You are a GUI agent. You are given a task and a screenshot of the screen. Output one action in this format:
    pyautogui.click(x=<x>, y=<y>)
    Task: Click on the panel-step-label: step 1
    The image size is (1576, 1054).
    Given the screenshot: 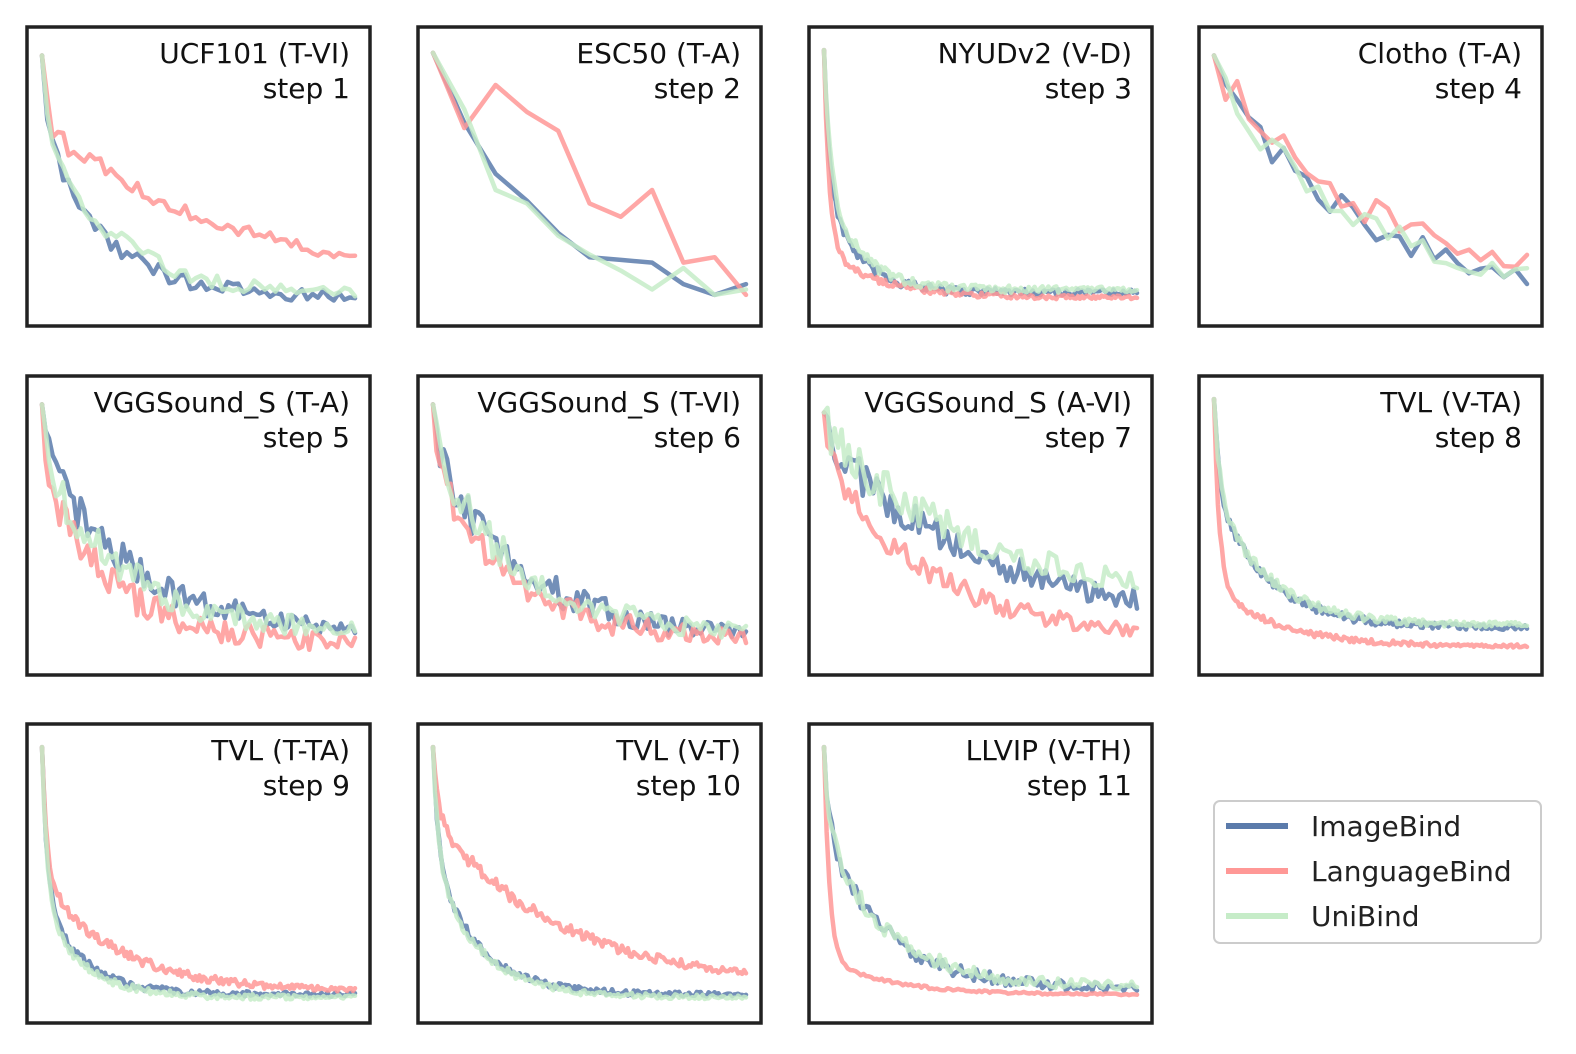 What is the action you would take?
    pyautogui.click(x=306, y=88)
    